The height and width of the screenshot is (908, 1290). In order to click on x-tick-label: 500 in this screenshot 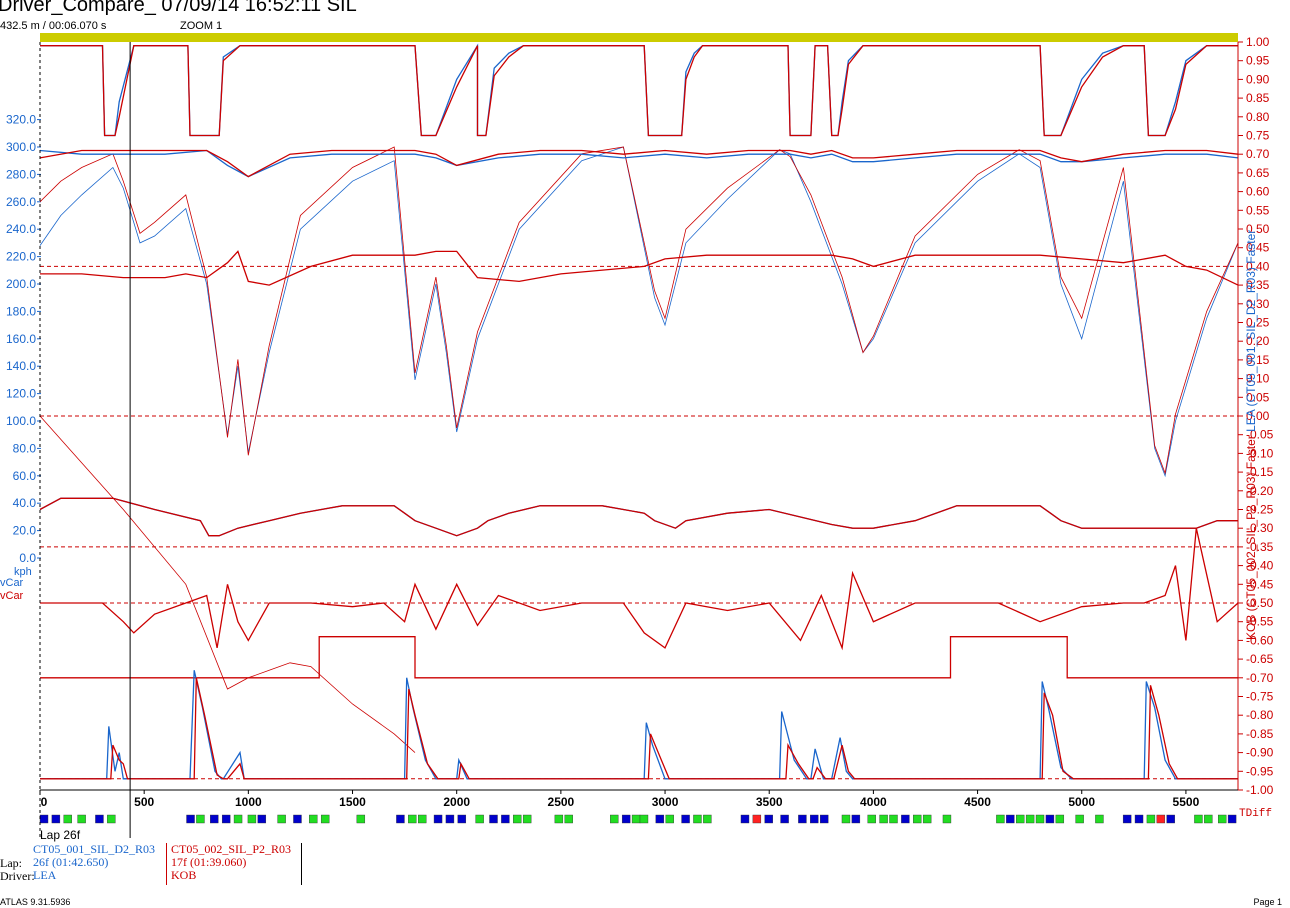, I will do `click(144, 802)`.